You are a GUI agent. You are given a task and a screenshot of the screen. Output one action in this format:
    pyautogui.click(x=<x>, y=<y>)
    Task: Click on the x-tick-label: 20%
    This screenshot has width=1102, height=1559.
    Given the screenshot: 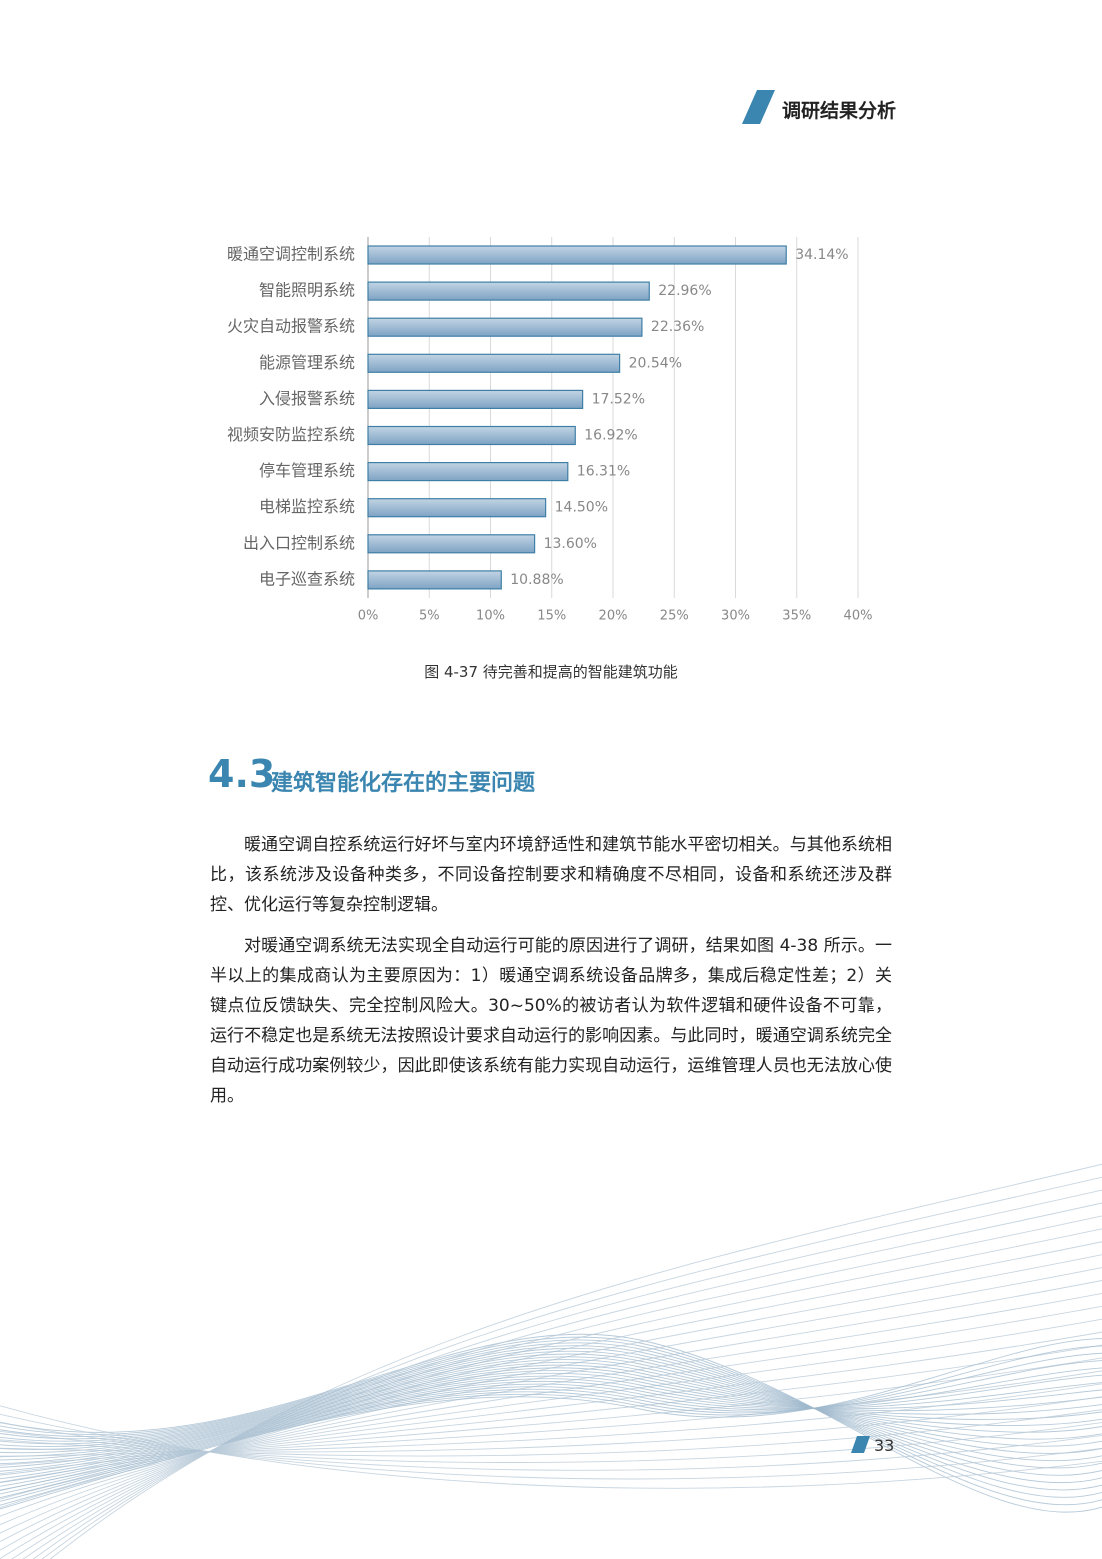 What is the action you would take?
    pyautogui.click(x=613, y=616)
    